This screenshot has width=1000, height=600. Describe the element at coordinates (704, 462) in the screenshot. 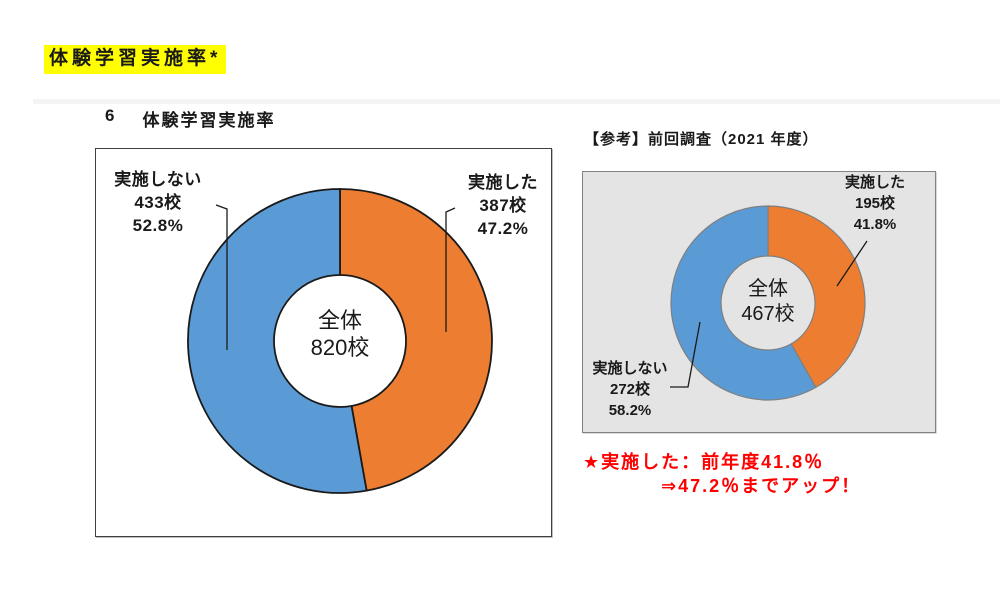

I see `note-line-1: ★実施した：前年度41.8％` at that location.